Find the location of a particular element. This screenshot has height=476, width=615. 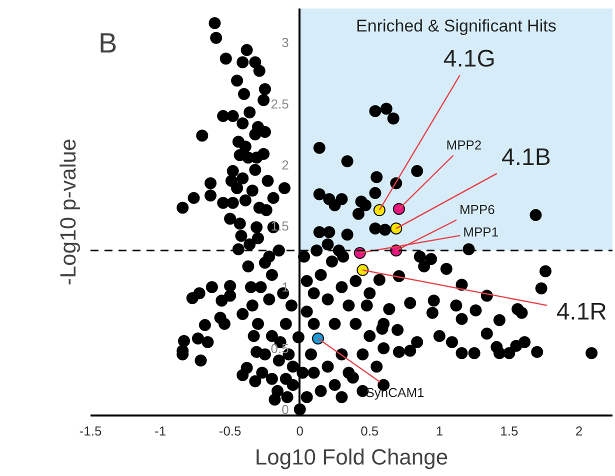

x-axis-title: Log10 Fold Change is located at coordinates (351, 457).